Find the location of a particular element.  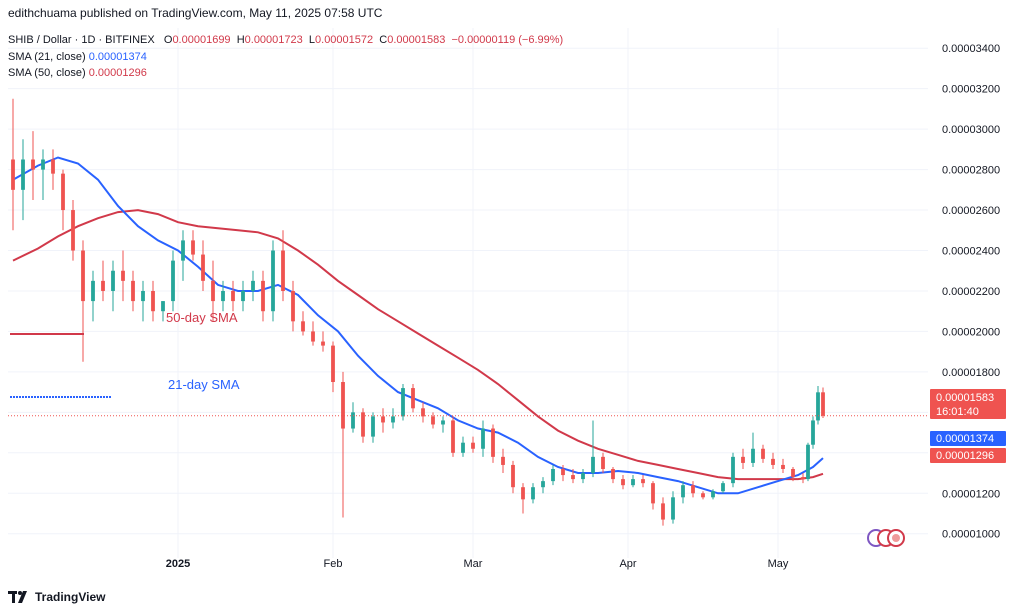

x-tick-label: 2025 is located at coordinates (178, 564).